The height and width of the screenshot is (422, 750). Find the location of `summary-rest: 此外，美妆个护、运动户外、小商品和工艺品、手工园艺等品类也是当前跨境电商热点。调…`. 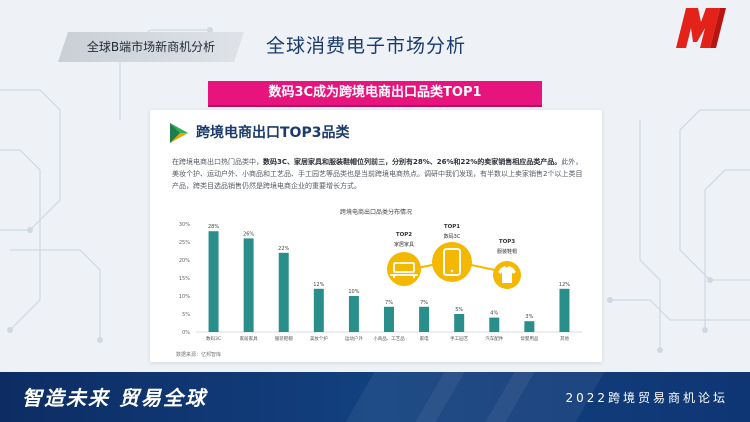

summary-rest: 此外，美妆个护、运动户外、小商品和工艺品、手工园艺等品类也是当前跨境电商热点。调… is located at coordinates (377, 174).